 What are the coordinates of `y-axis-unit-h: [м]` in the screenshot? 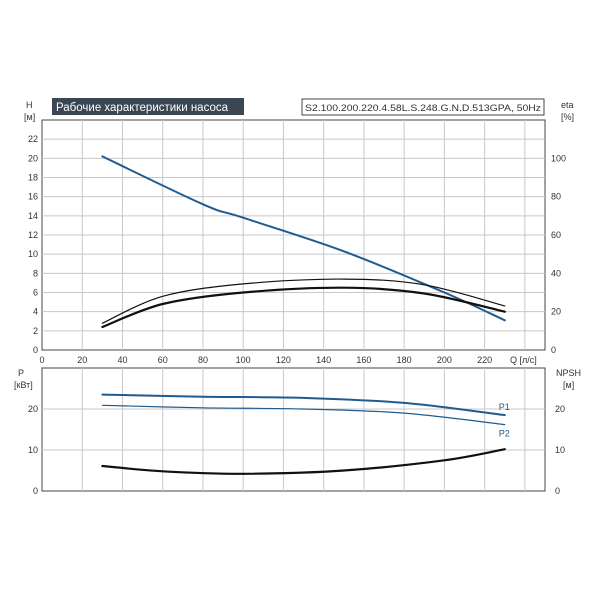 It's located at (29, 117).